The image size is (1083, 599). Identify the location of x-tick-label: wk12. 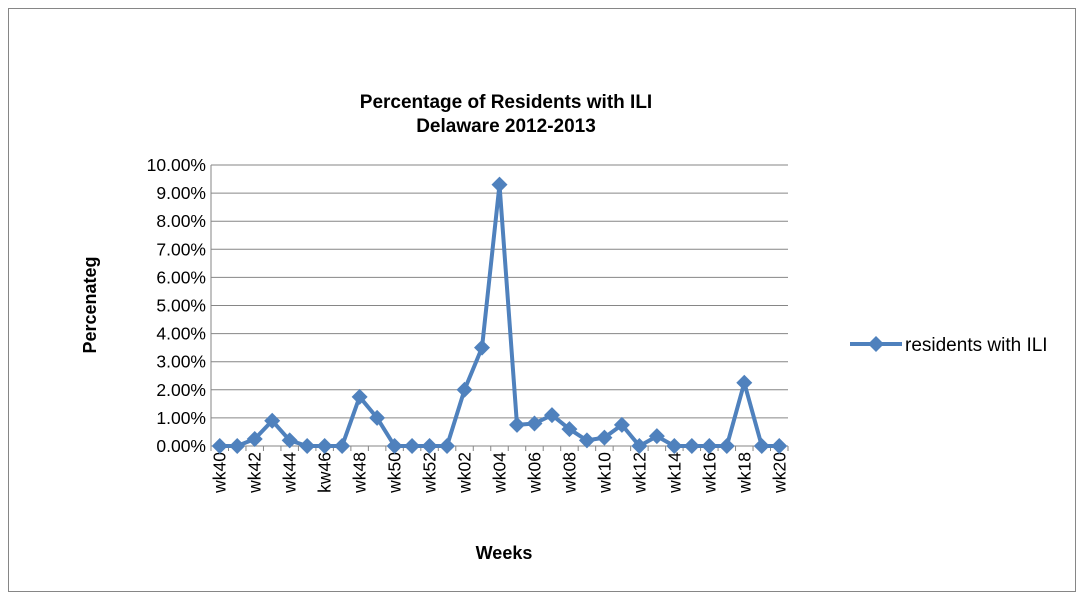
(639, 473).